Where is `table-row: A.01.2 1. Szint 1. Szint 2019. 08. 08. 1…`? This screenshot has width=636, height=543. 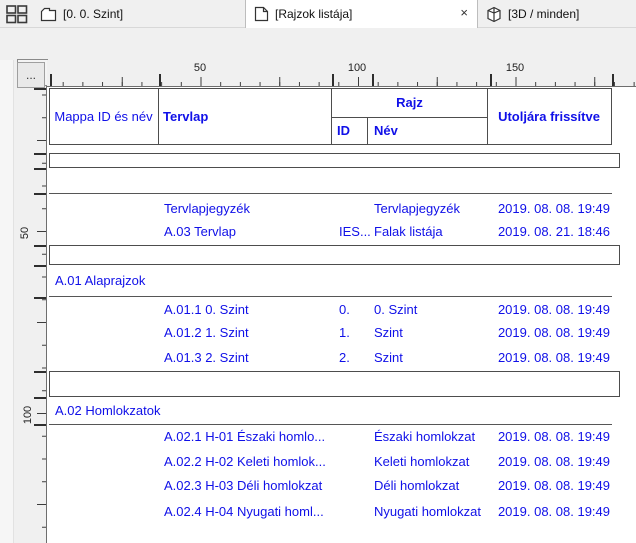 table-row: A.01.2 1. Szint 1. Szint 2019. 08. 08. 1… is located at coordinates (330, 333).